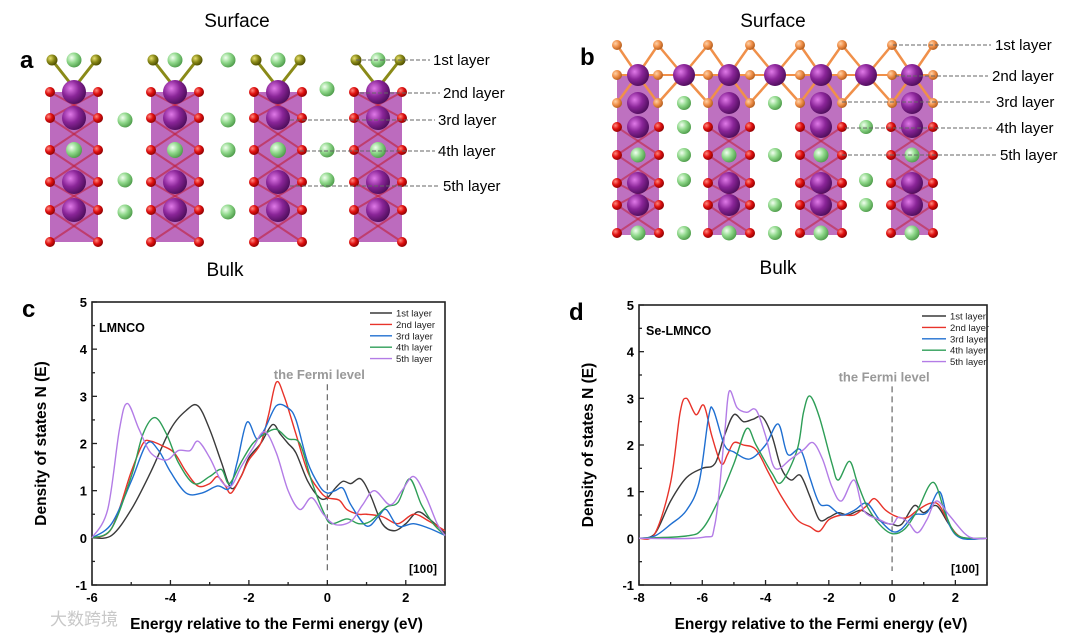  What do you see at coordinates (631, 352) in the screenshot?
I see `y-tick-label: 4` at bounding box center [631, 352].